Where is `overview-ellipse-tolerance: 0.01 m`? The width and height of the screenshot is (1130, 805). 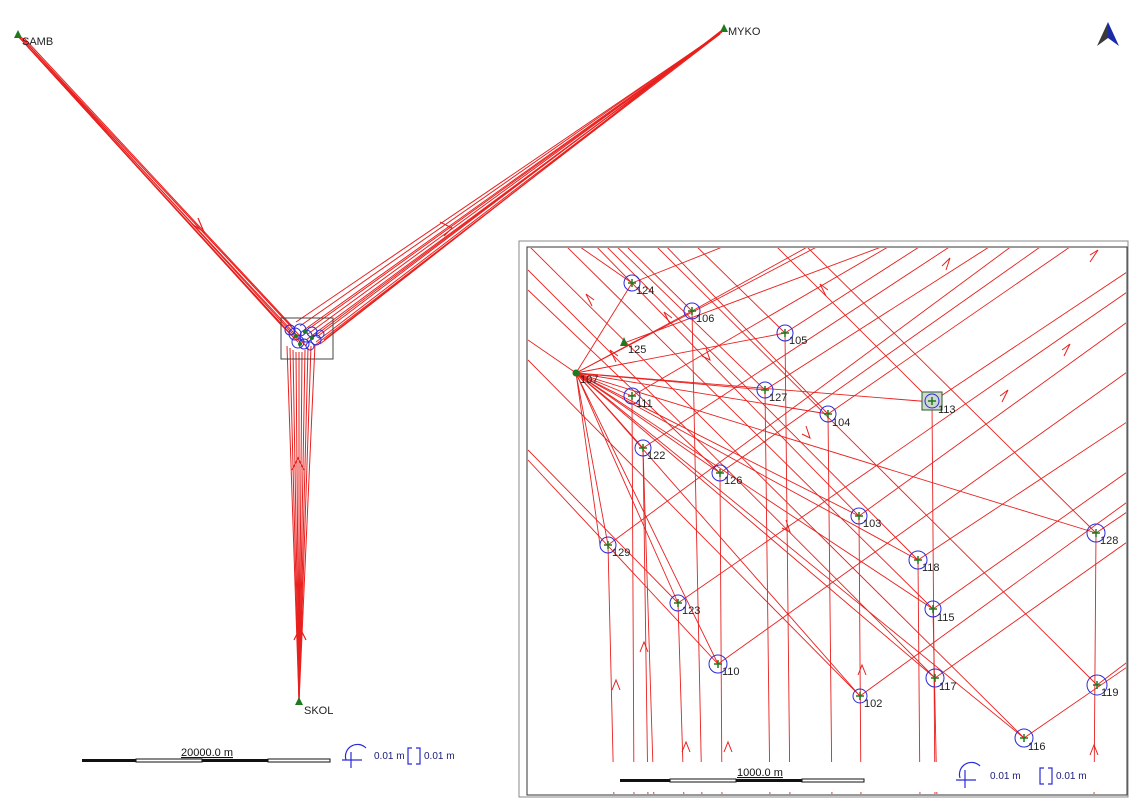
overview-ellipse-tolerance: 0.01 m is located at coordinates (389, 756).